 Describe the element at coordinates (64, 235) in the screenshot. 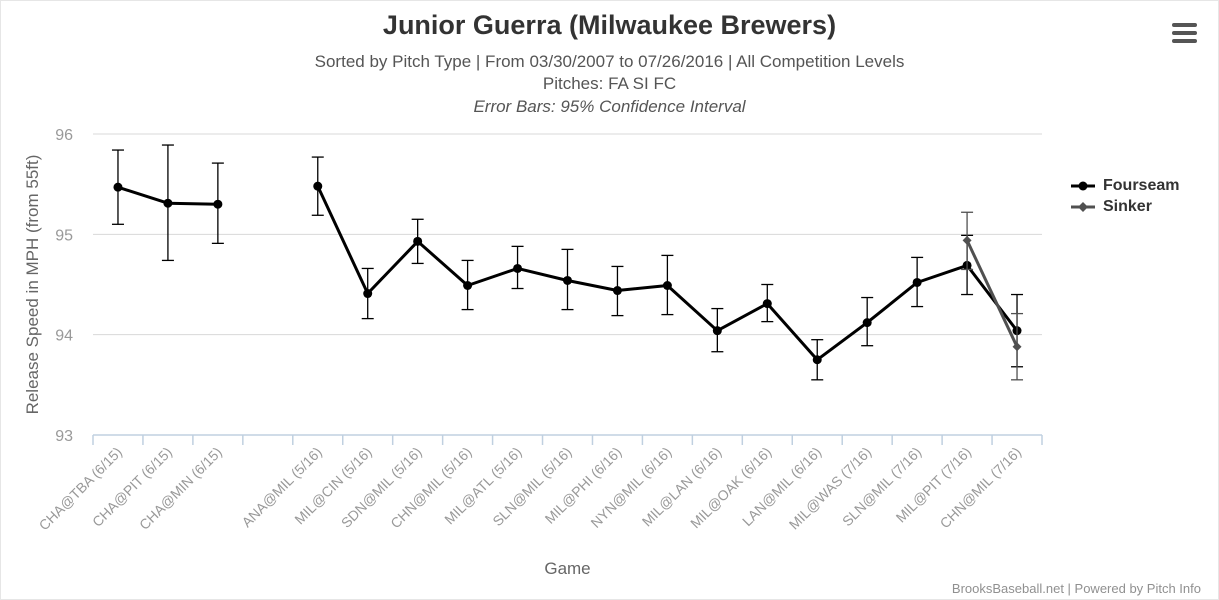

I see `y-tick-label: 95` at that location.